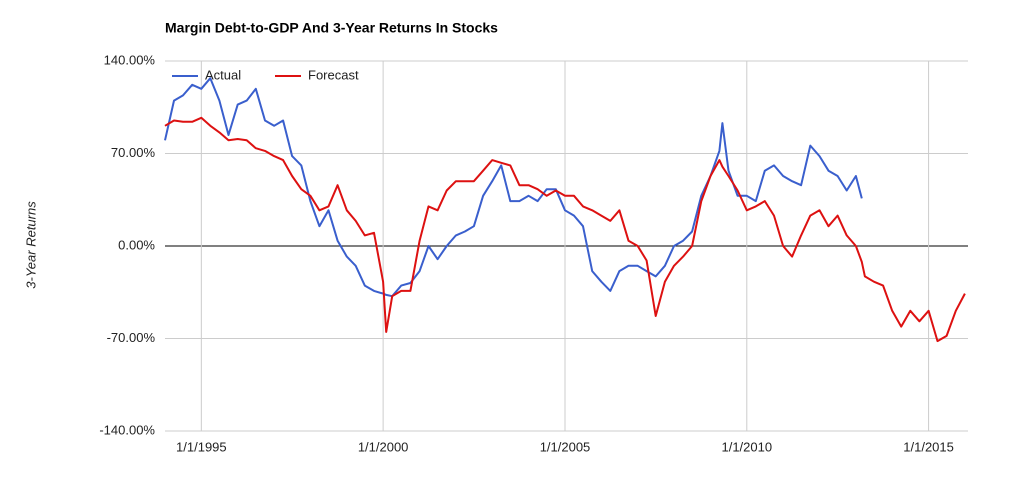  I want to click on y-tick-label: 70.00%, so click(133, 152).